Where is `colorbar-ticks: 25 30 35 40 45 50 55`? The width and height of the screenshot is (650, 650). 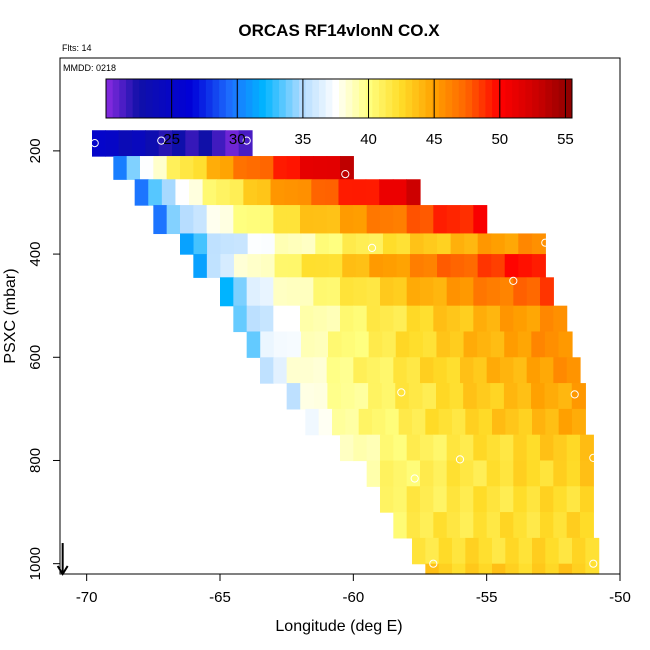
colorbar-ticks: 25 30 35 40 45 50 55 is located at coordinates (368, 113).